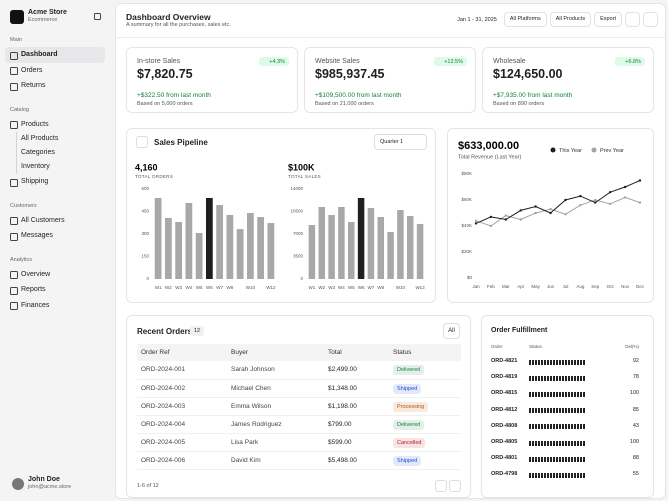 The image size is (668, 501). I want to click on layout-button, so click(650, 19).